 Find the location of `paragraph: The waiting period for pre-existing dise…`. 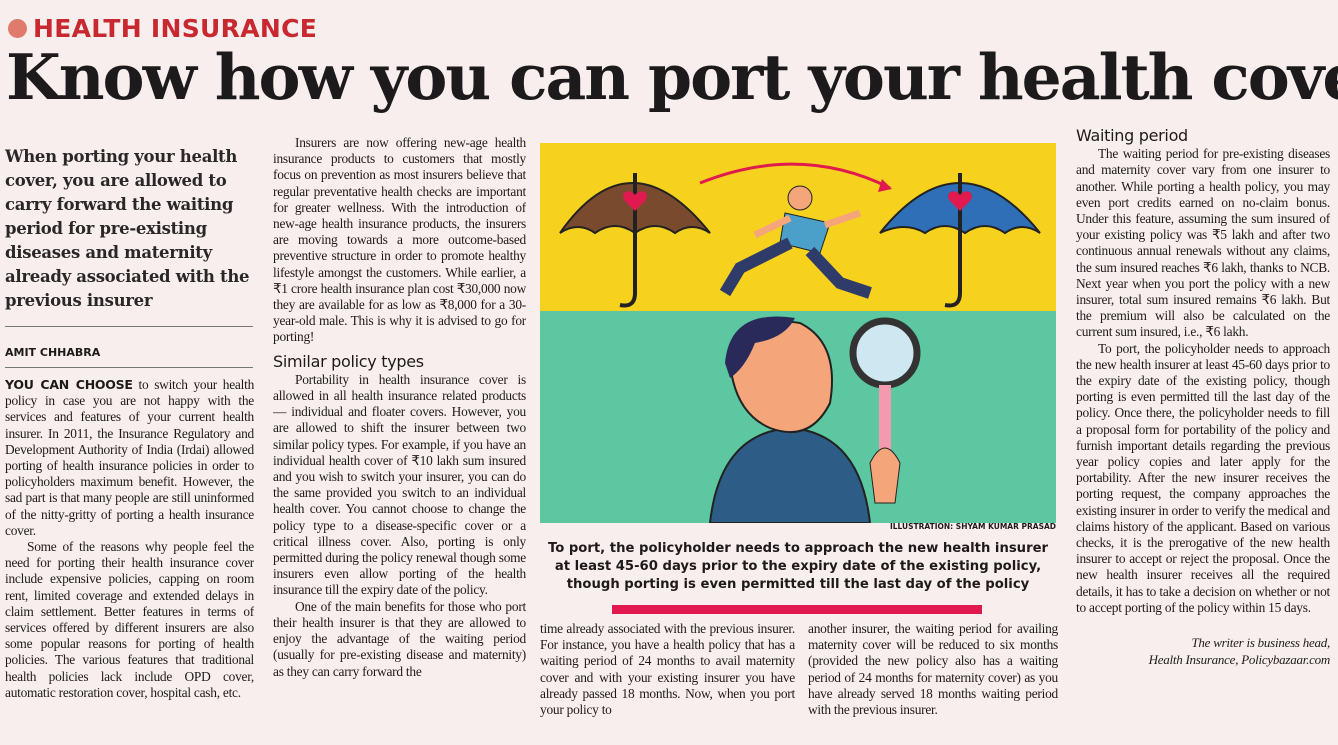

paragraph: The waiting period for pre-existing dise… is located at coordinates (1203, 243).